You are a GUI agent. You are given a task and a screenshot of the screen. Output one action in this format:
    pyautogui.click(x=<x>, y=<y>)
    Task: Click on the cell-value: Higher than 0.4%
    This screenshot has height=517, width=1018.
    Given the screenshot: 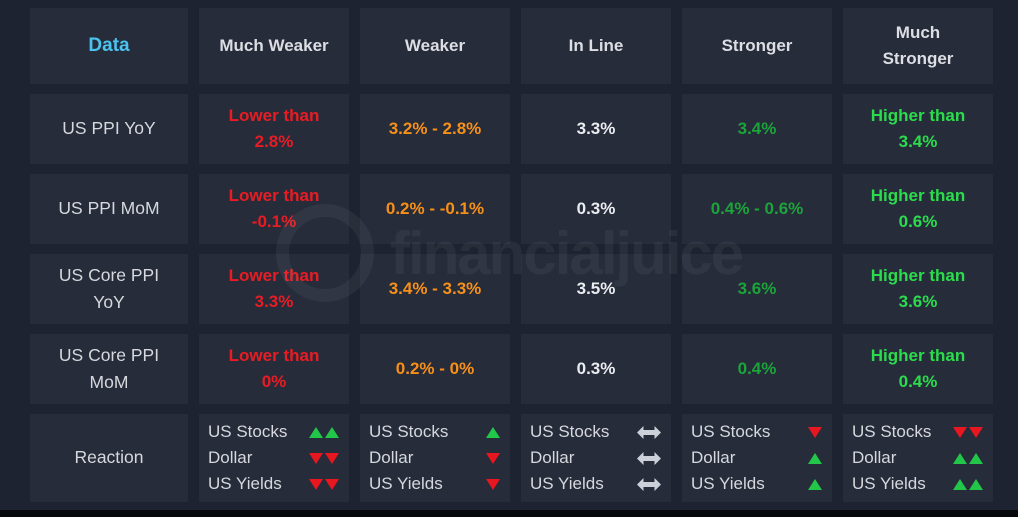 What is the action you would take?
    pyautogui.click(x=918, y=368)
    